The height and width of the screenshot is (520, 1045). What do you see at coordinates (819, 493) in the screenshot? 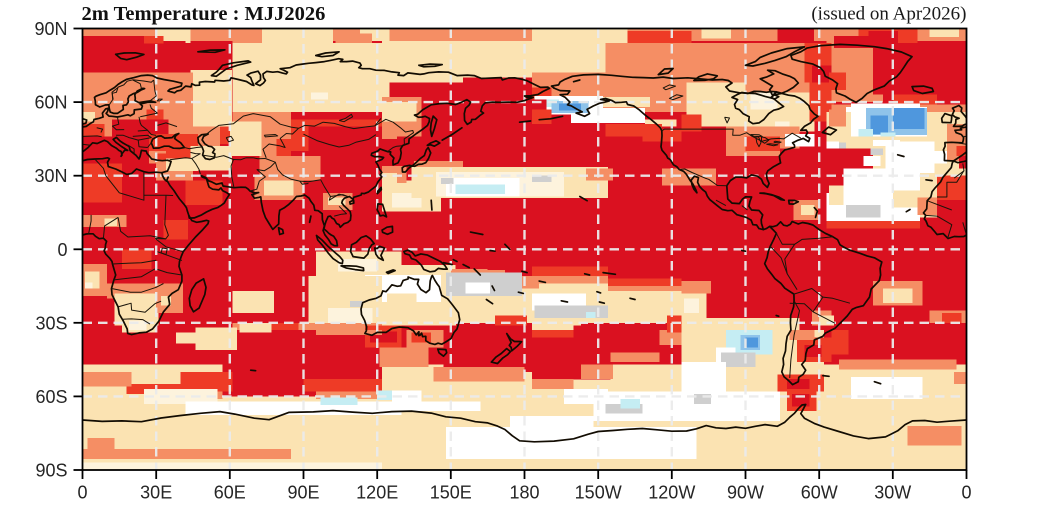
I see `svg-text: 60W` at bounding box center [819, 493].